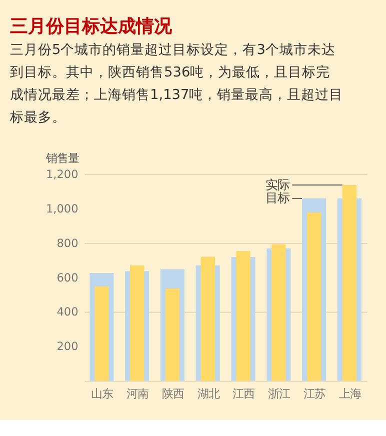 The height and width of the screenshot is (436, 386). What do you see at coordinates (208, 393) in the screenshot?
I see `x-tick-label: 湖北` at bounding box center [208, 393].